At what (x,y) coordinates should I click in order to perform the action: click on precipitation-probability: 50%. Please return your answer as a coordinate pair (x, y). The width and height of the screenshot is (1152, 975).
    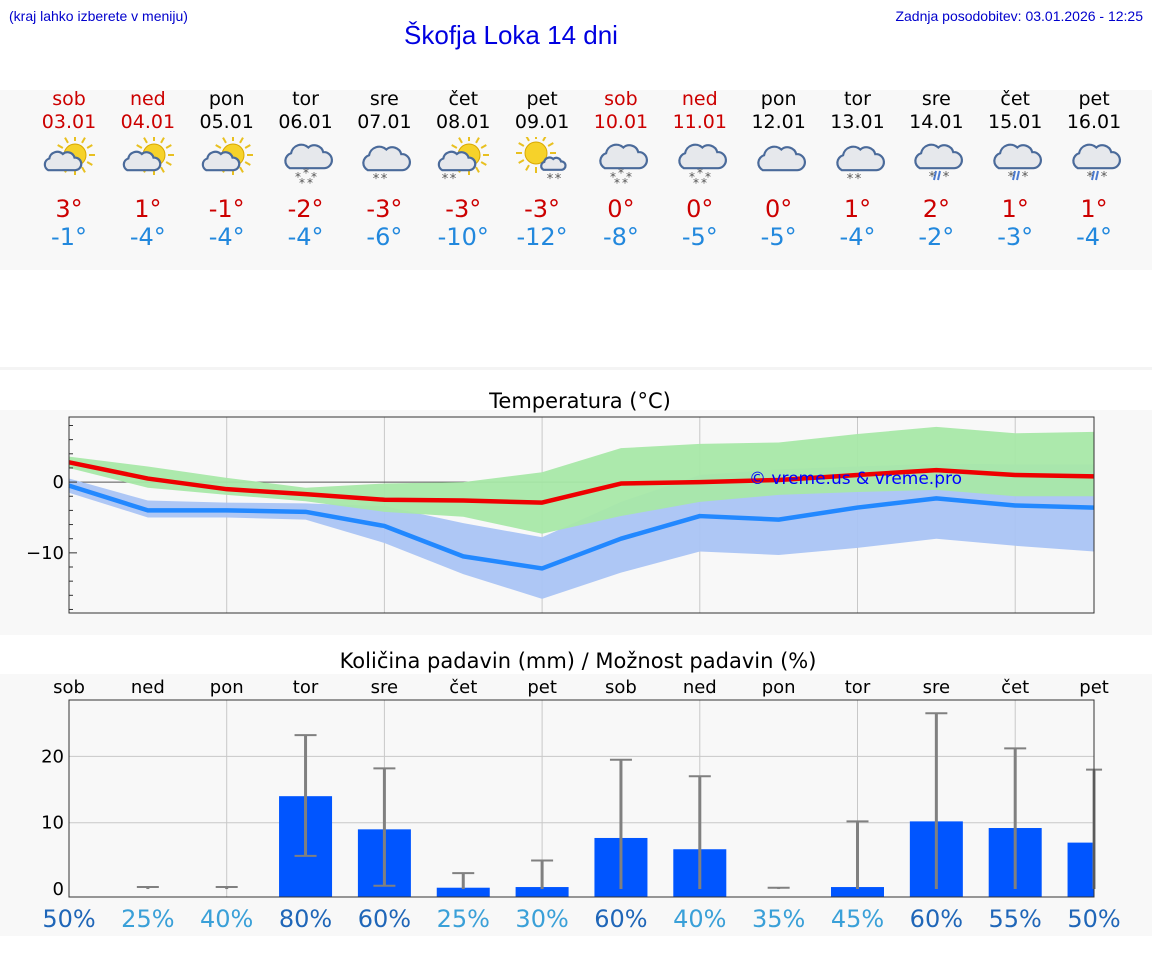
    Looking at the image, I should click on (1093, 919).